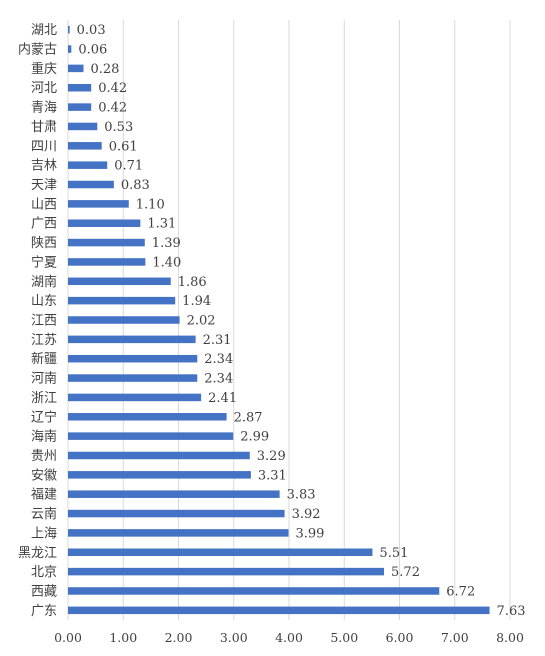 The width and height of the screenshot is (545, 656). I want to click on category-label: 甘肃, so click(44, 127).